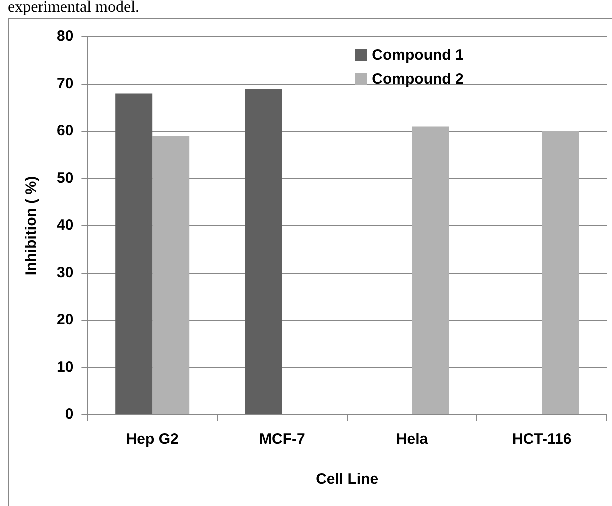 The width and height of the screenshot is (612, 506). Describe the element at coordinates (542, 439) in the screenshot. I see `x-tick-label: HCT-116` at that location.